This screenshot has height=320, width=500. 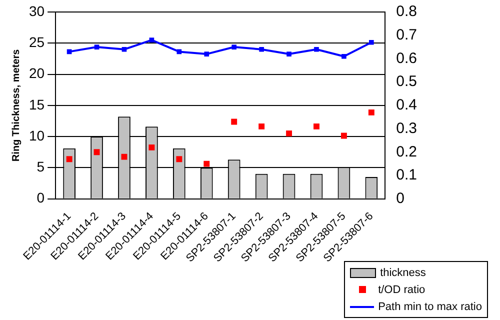 I want to click on y2-tick-label: 0.6, so click(x=407, y=58).